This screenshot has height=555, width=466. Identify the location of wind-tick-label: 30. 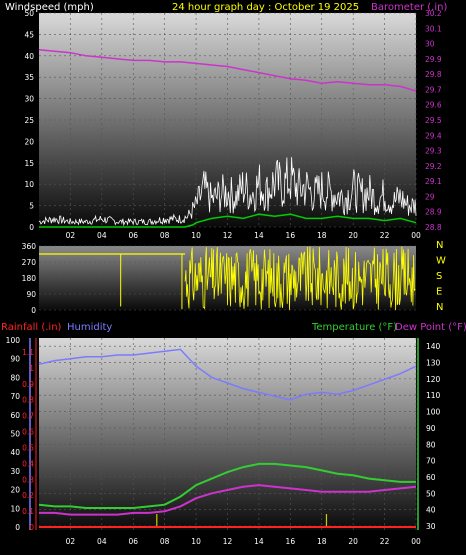
(29, 99).